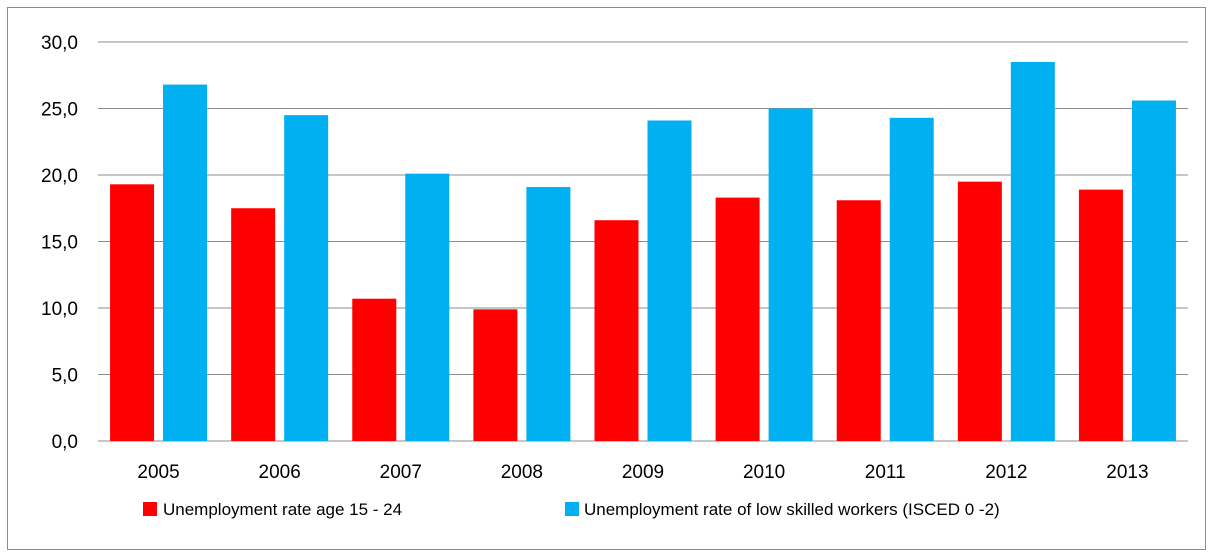  What do you see at coordinates (979, 311) in the screenshot?
I see `bar-youth-2012` at bounding box center [979, 311].